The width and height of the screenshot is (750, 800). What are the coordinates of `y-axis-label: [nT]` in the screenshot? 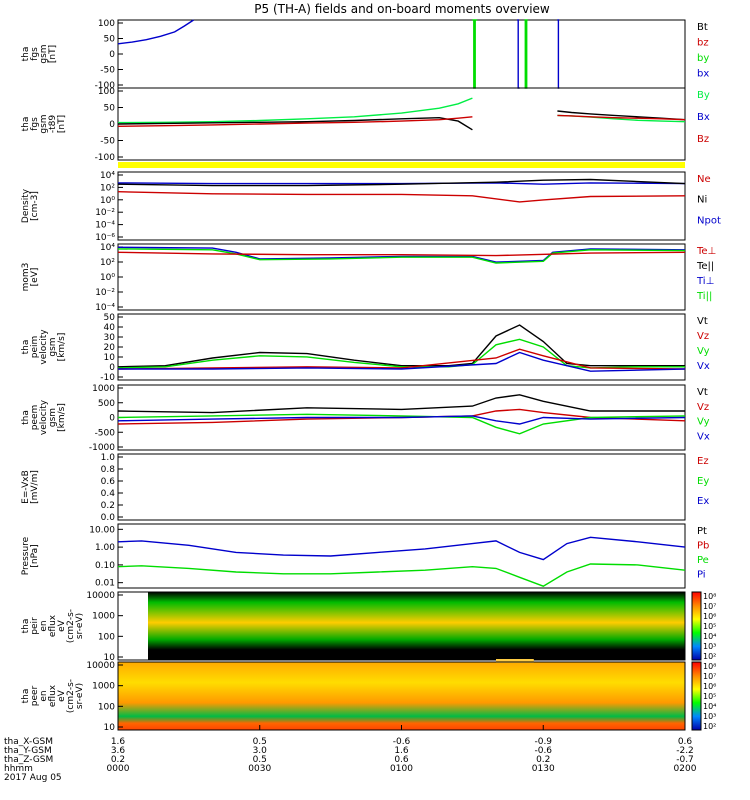 It's located at (53, 54).